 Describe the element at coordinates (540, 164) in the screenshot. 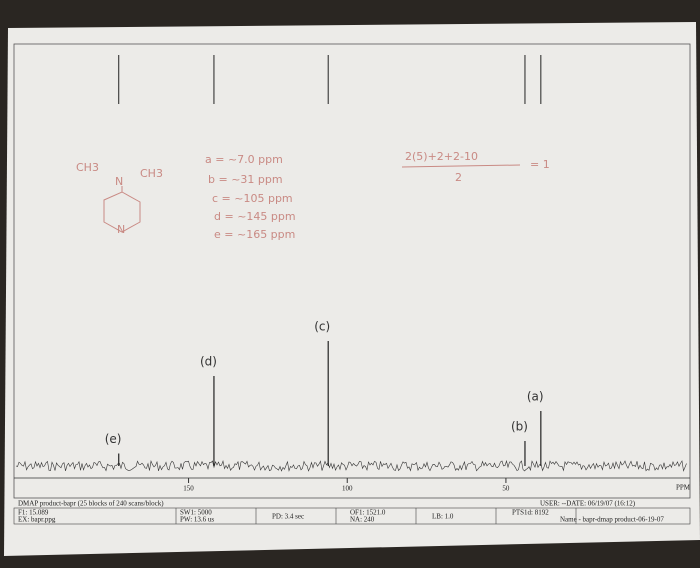

I see `calc: = 1` at that location.